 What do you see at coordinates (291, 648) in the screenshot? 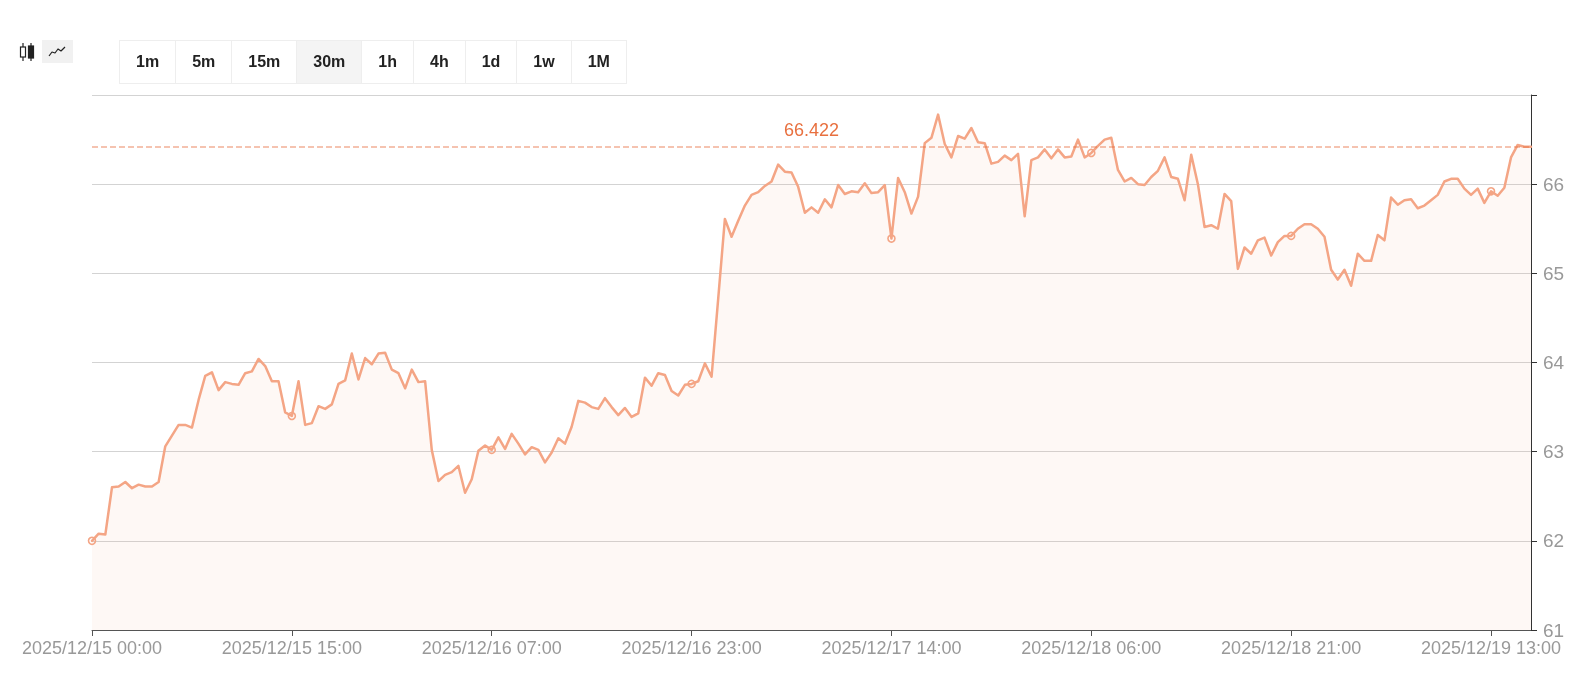
I see `x-tick-label: 2025/12/15 15:00` at bounding box center [291, 648].